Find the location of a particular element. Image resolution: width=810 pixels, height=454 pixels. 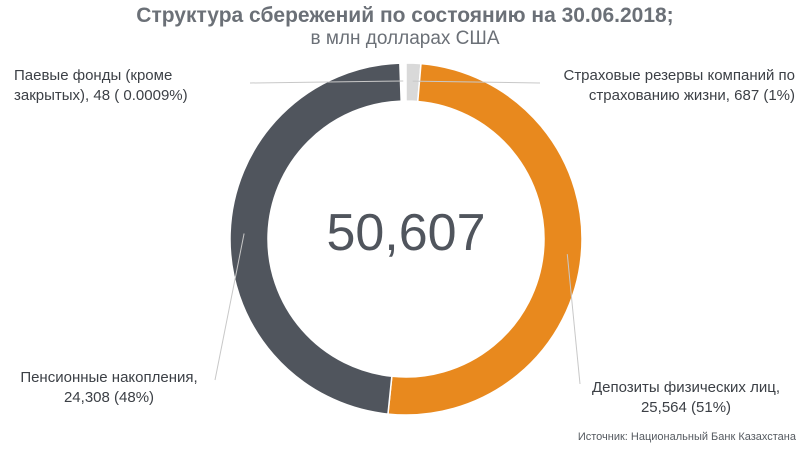

leader-line-pension is located at coordinates (229, 307).